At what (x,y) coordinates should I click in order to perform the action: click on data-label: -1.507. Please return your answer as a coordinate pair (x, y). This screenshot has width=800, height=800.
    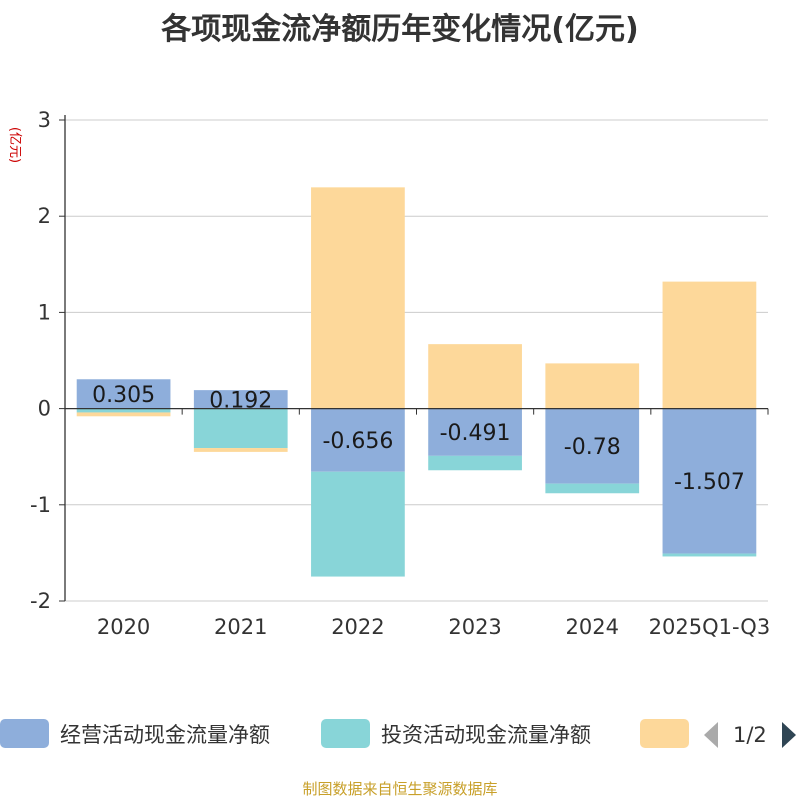
    Looking at the image, I should click on (709, 482).